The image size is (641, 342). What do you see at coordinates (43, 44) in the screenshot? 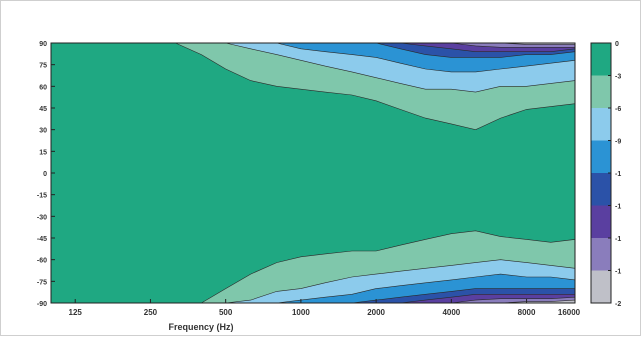
I see `y-tick-label: 90` at bounding box center [43, 44].